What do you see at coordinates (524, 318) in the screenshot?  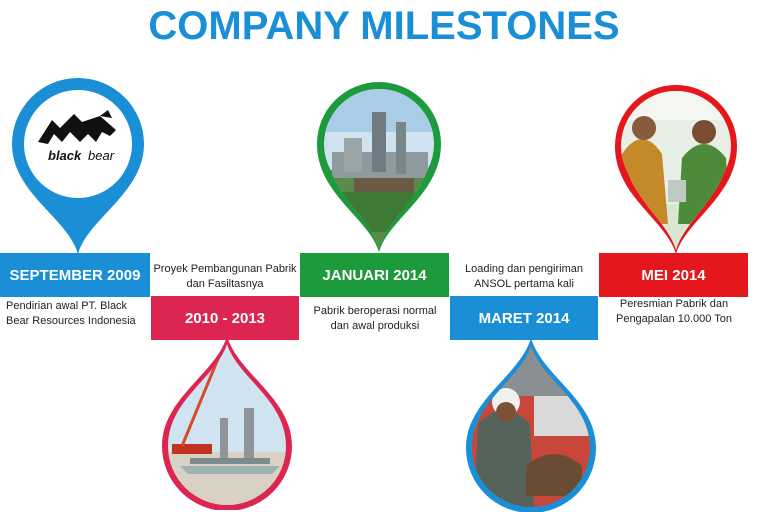 I see `milestone-date-maret-2014: MARET 2014` at bounding box center [524, 318].